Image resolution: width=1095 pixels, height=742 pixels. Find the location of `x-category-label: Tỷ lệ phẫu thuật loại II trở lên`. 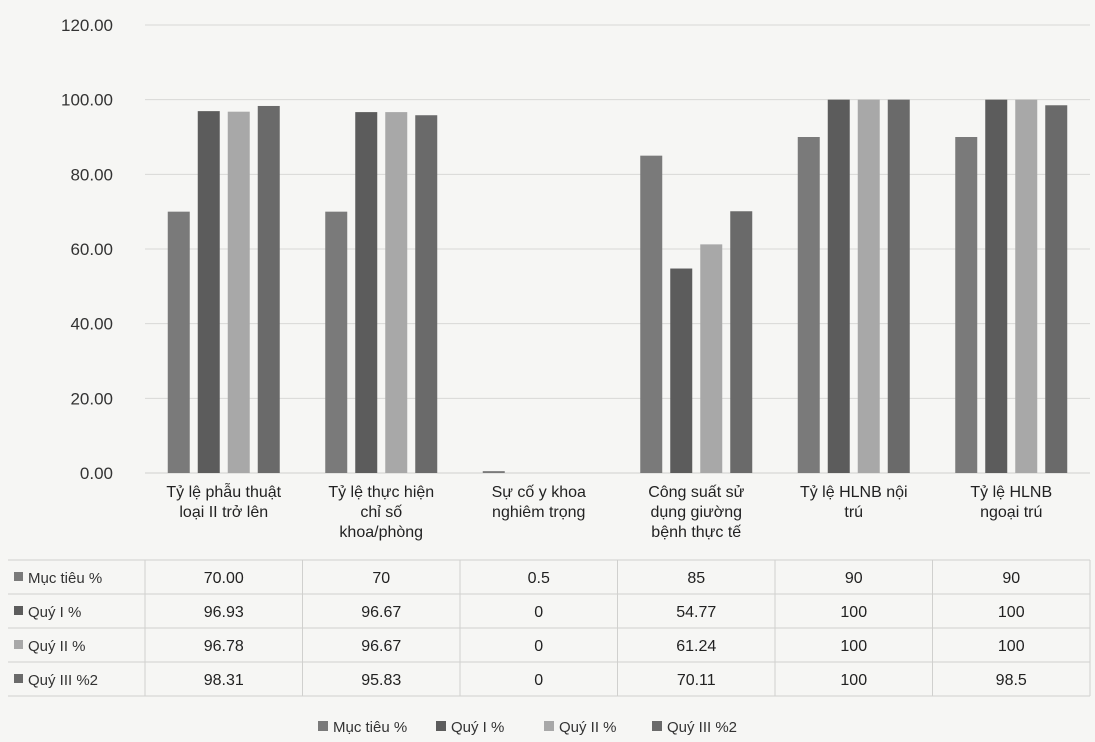

x-category-label: Tỷ lệ phẫu thuật loại II trở lên is located at coordinates (223, 501).